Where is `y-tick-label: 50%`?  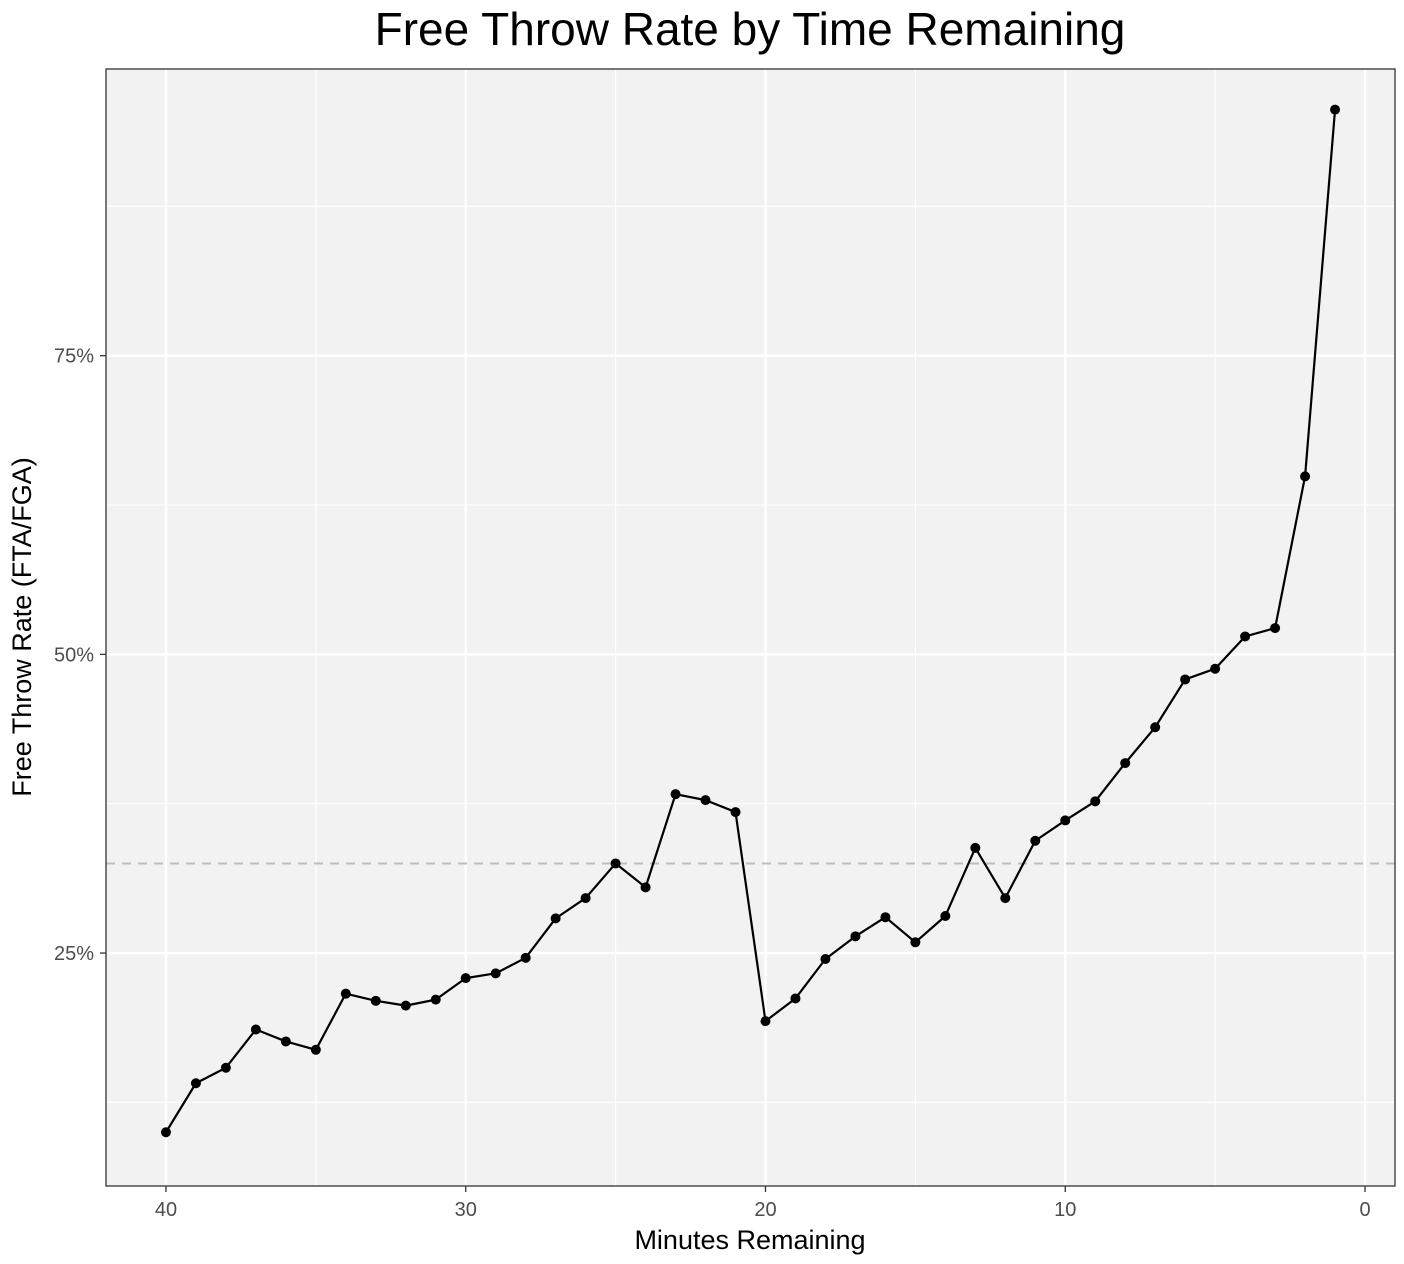 y-tick-label: 50% is located at coordinates (74, 655).